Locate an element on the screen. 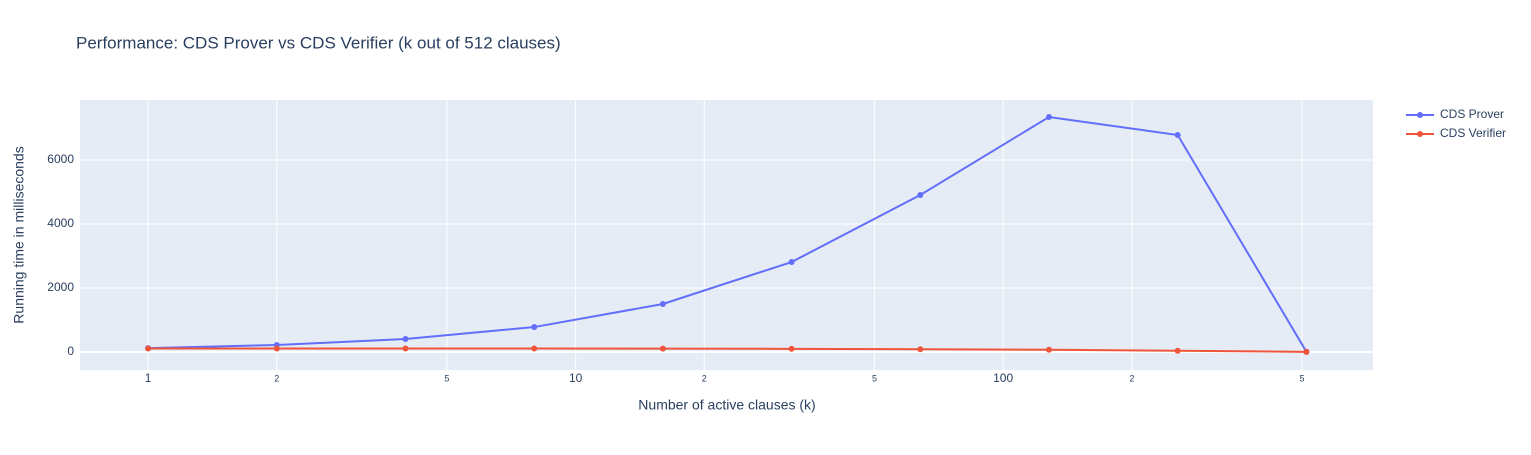 The image size is (1531, 455). y-axis-title: Running time in milliseconds is located at coordinates (19, 234).